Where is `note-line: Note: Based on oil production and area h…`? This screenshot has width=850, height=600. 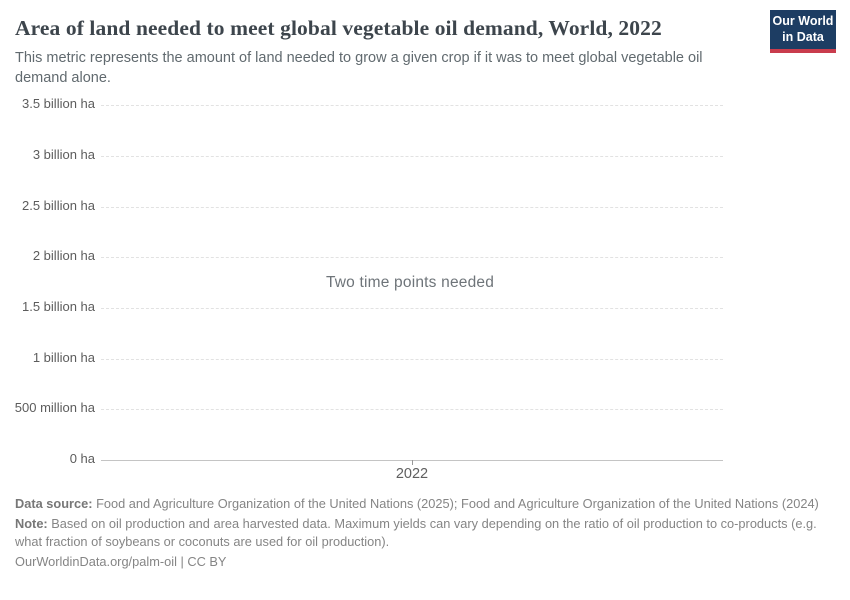
note-line: Note: Based on oil production and area h… is located at coordinates (426, 533).